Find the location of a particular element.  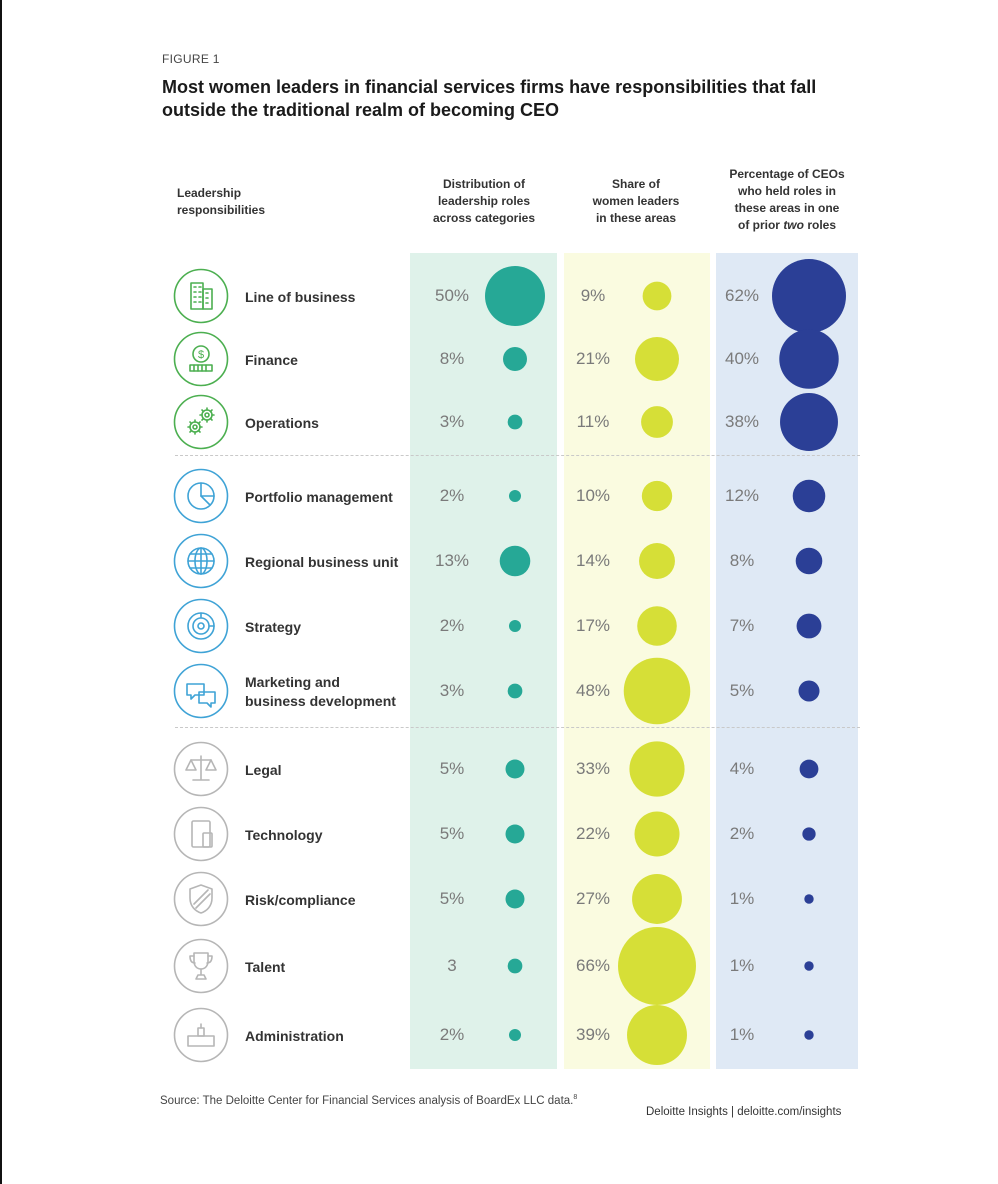

header-line: women leaders is located at coordinates (636, 201).